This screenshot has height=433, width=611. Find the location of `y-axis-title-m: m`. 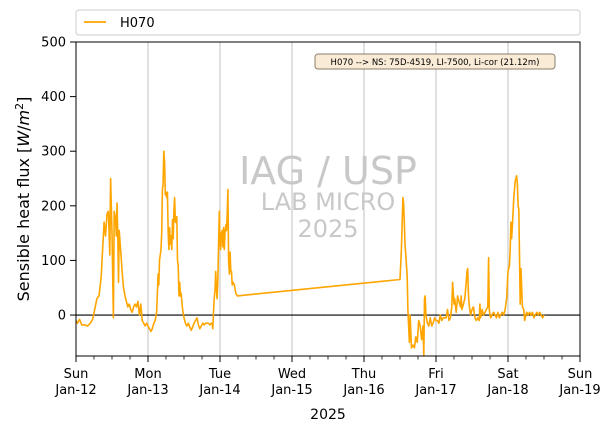

y-axis-title-m: m is located at coordinates (23, 118).